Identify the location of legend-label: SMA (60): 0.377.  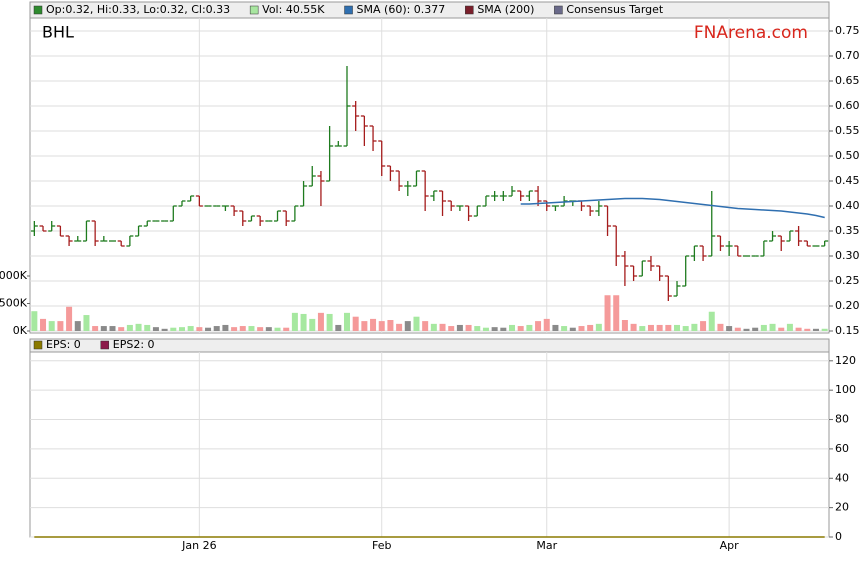
(401, 9).